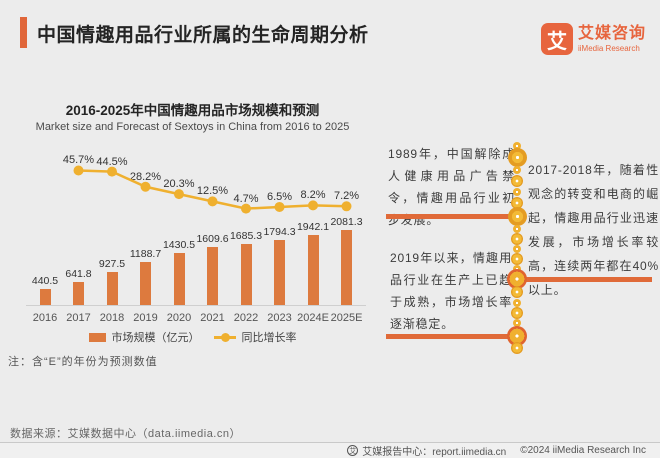 This screenshot has height=458, width=660. I want to click on timeline-event-2019: 2019年以来，情趣用品行业在生产上已趋于成熟，市场增长率逐渐稳定。, so click(451, 291).